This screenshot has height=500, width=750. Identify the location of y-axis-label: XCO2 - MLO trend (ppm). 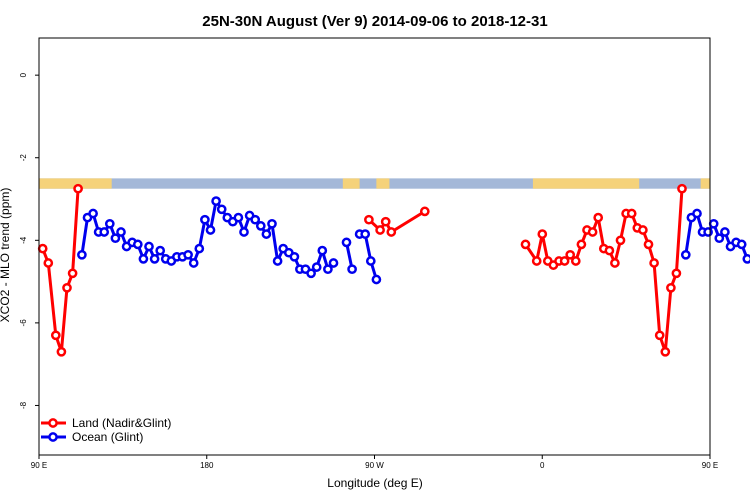
(6, 255).